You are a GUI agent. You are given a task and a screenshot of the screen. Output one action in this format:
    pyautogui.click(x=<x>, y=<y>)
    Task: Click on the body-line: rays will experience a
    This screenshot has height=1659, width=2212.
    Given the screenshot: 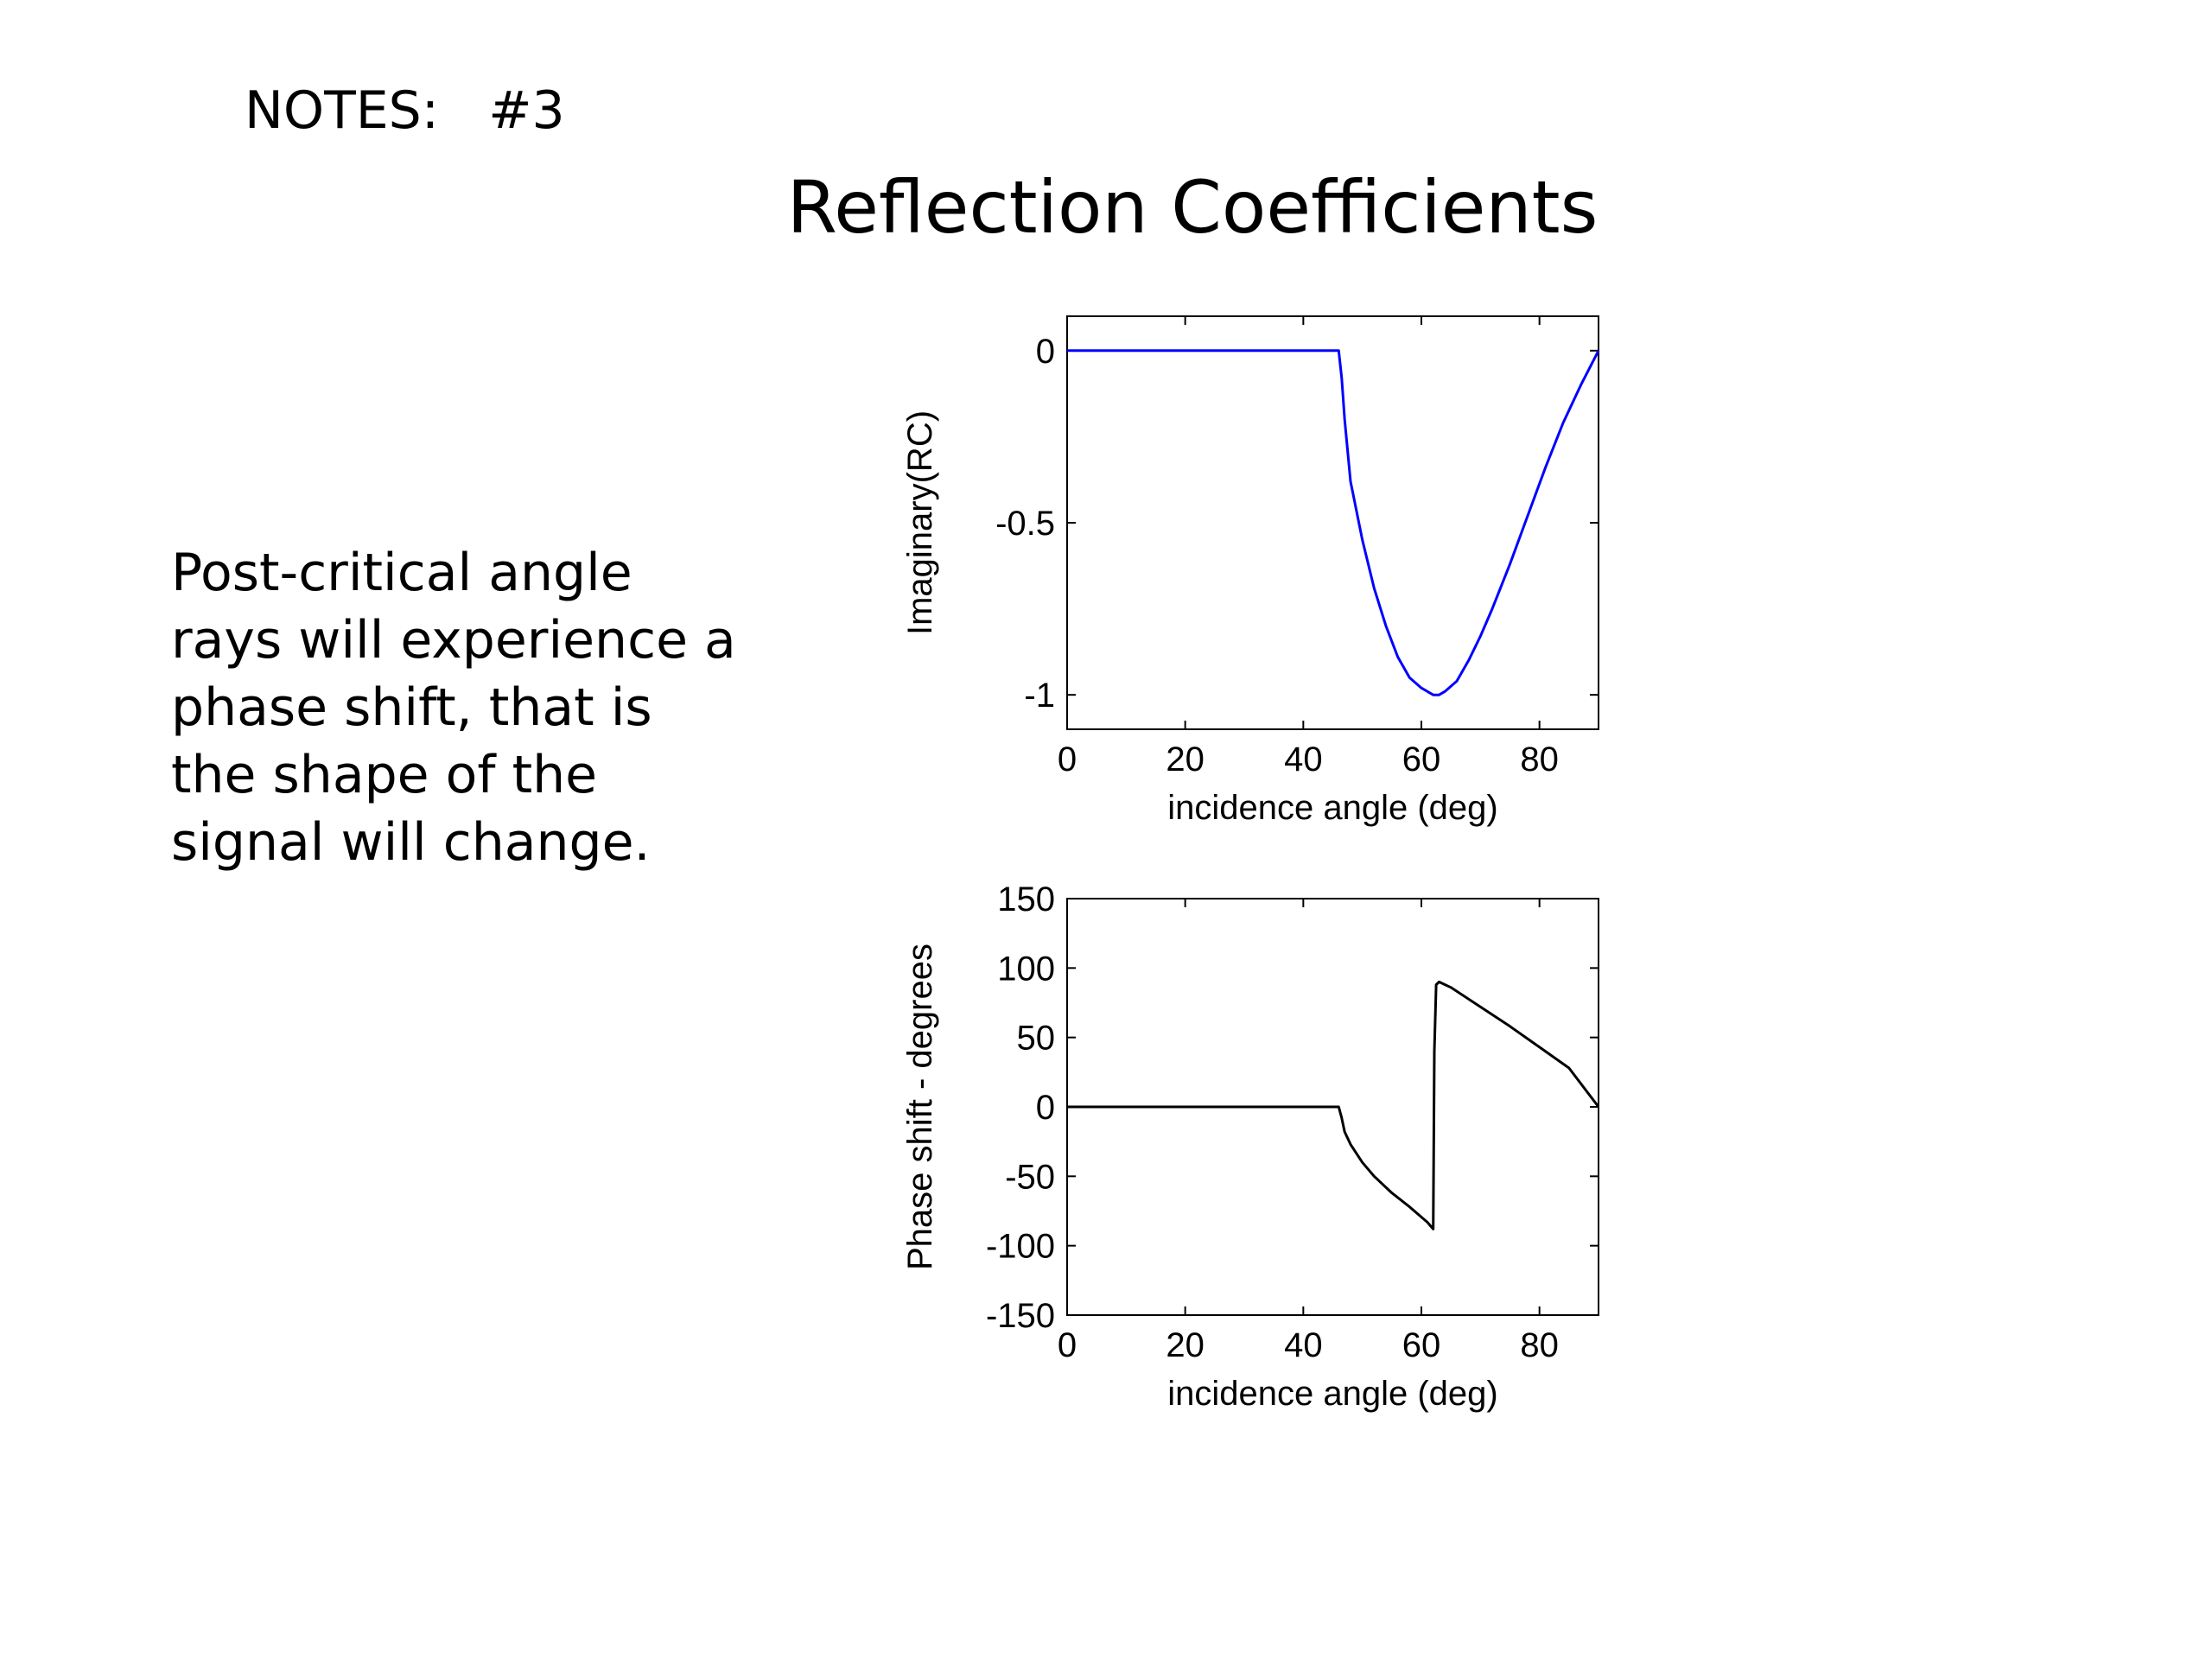 What is the action you would take?
    pyautogui.click(x=453, y=640)
    